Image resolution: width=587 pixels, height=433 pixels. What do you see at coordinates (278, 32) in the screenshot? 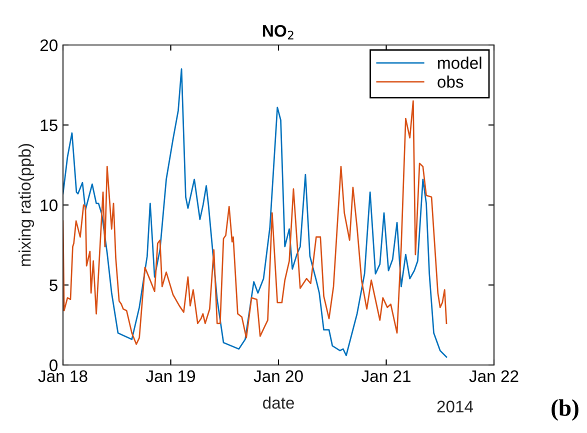
I see `chart-title: NO$_{2}$` at bounding box center [278, 32].